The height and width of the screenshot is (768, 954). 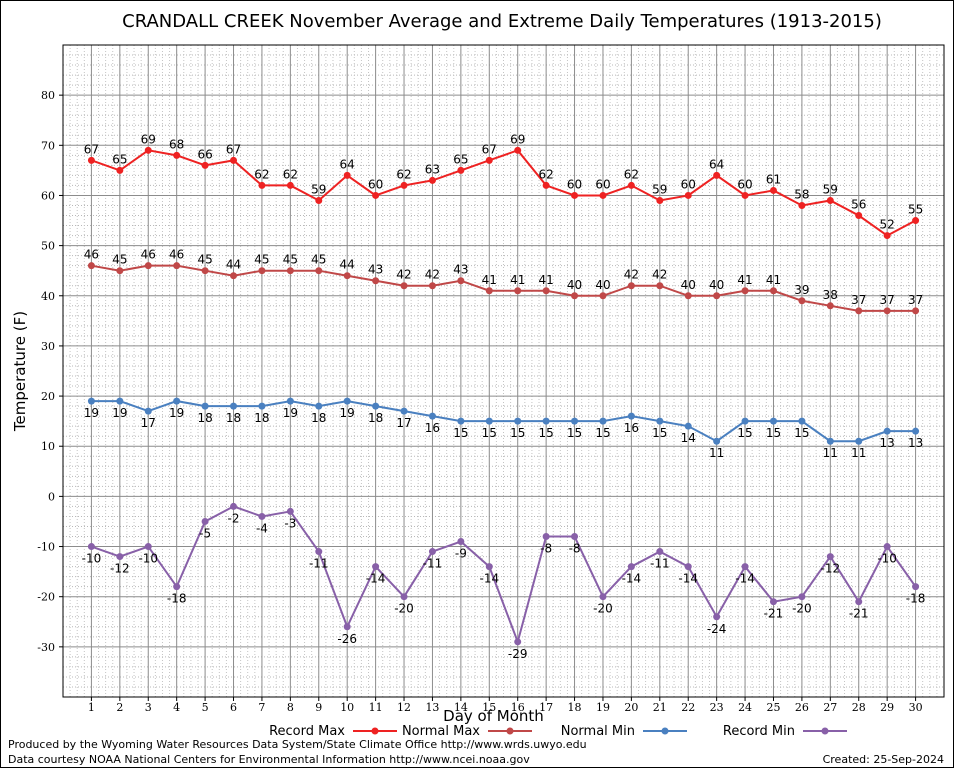 I want to click on y-tick-label: 50, so click(x=48, y=246).